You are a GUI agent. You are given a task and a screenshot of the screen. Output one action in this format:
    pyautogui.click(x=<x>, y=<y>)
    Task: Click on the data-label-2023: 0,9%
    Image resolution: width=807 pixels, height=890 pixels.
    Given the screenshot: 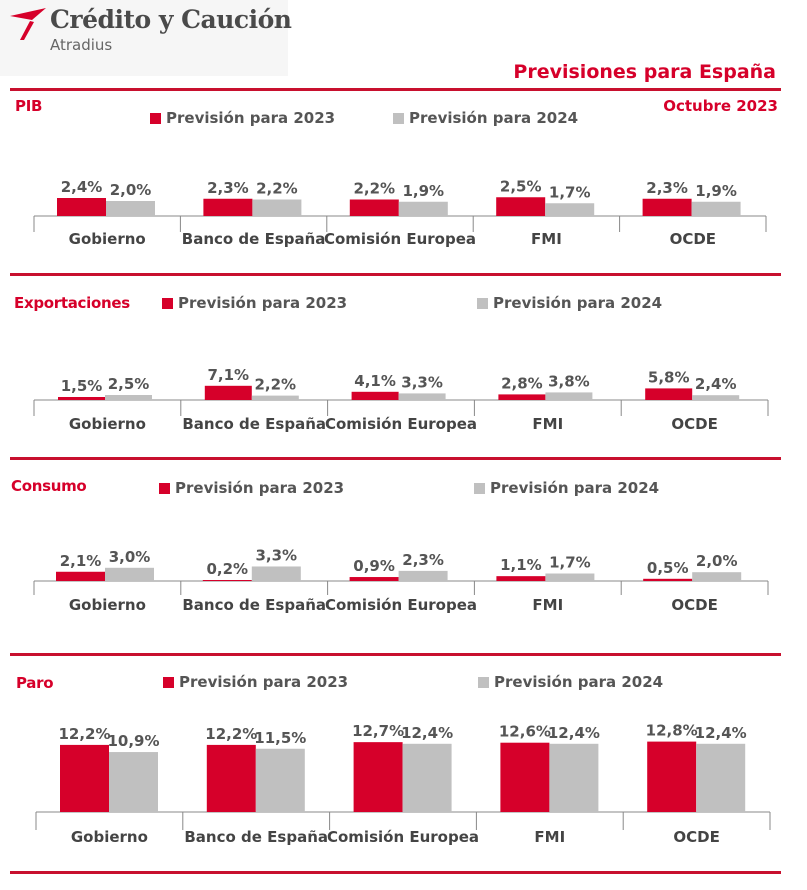 What is the action you would take?
    pyautogui.click(x=374, y=566)
    